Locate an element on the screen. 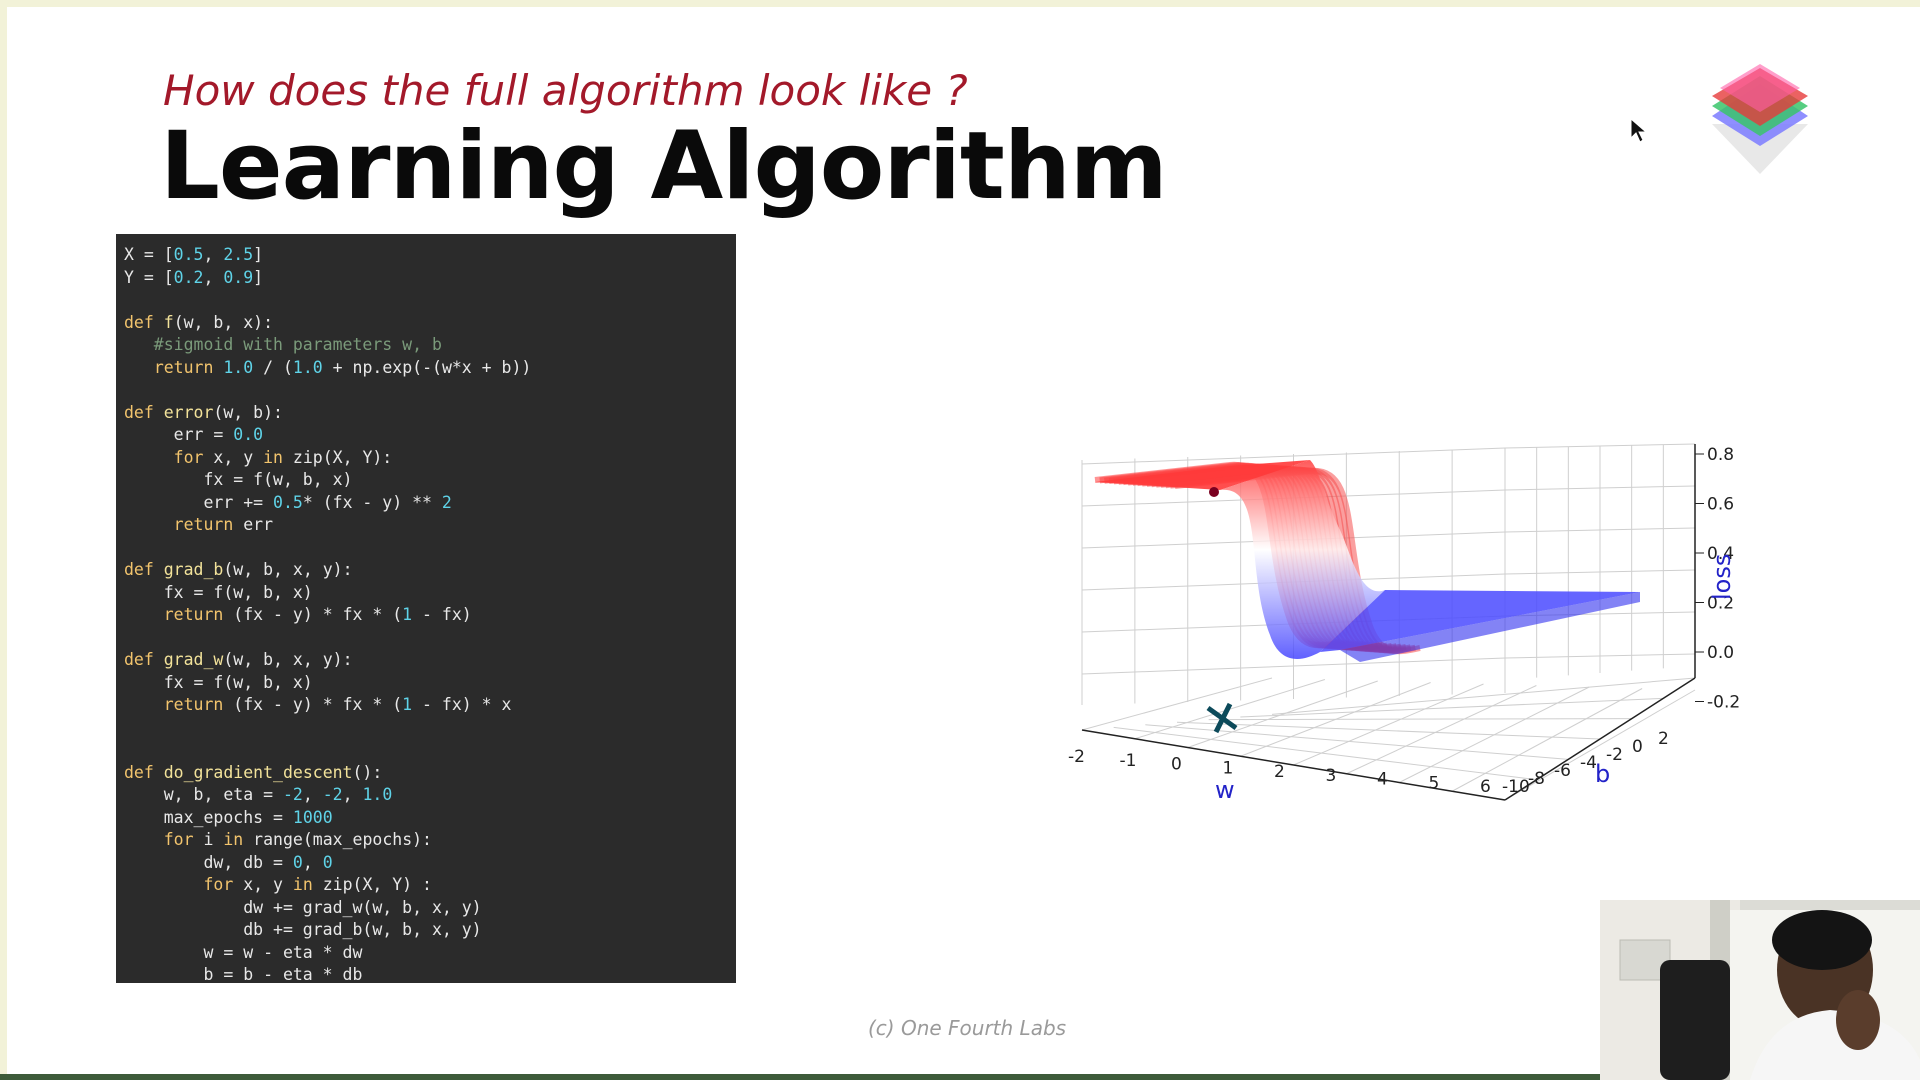 This screenshot has height=1080, width=1920. bottom-strip is located at coordinates (960, 1077).